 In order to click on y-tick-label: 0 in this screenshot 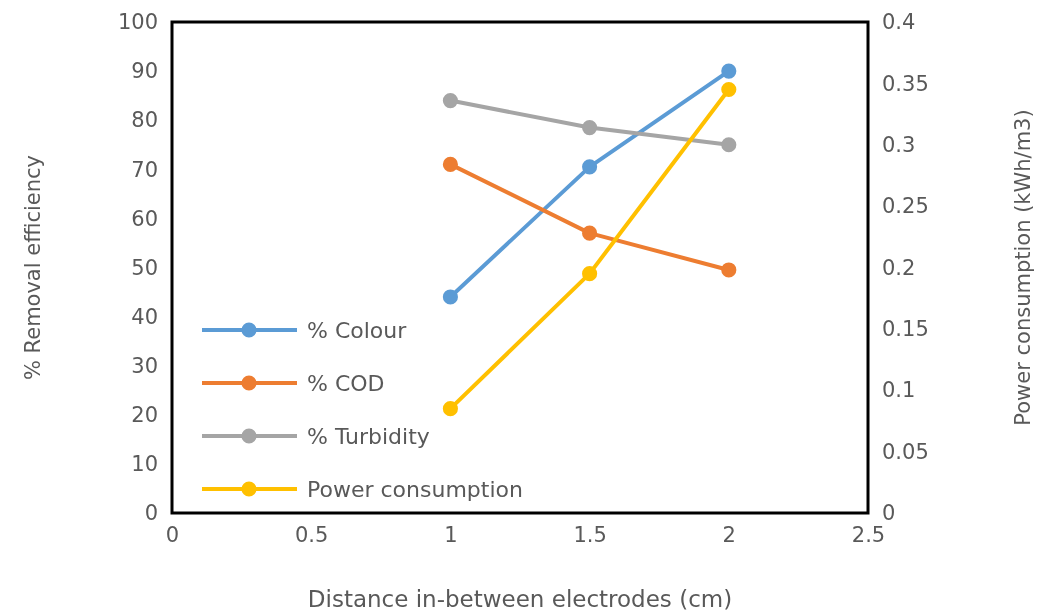, I will do `click(151, 513)`.